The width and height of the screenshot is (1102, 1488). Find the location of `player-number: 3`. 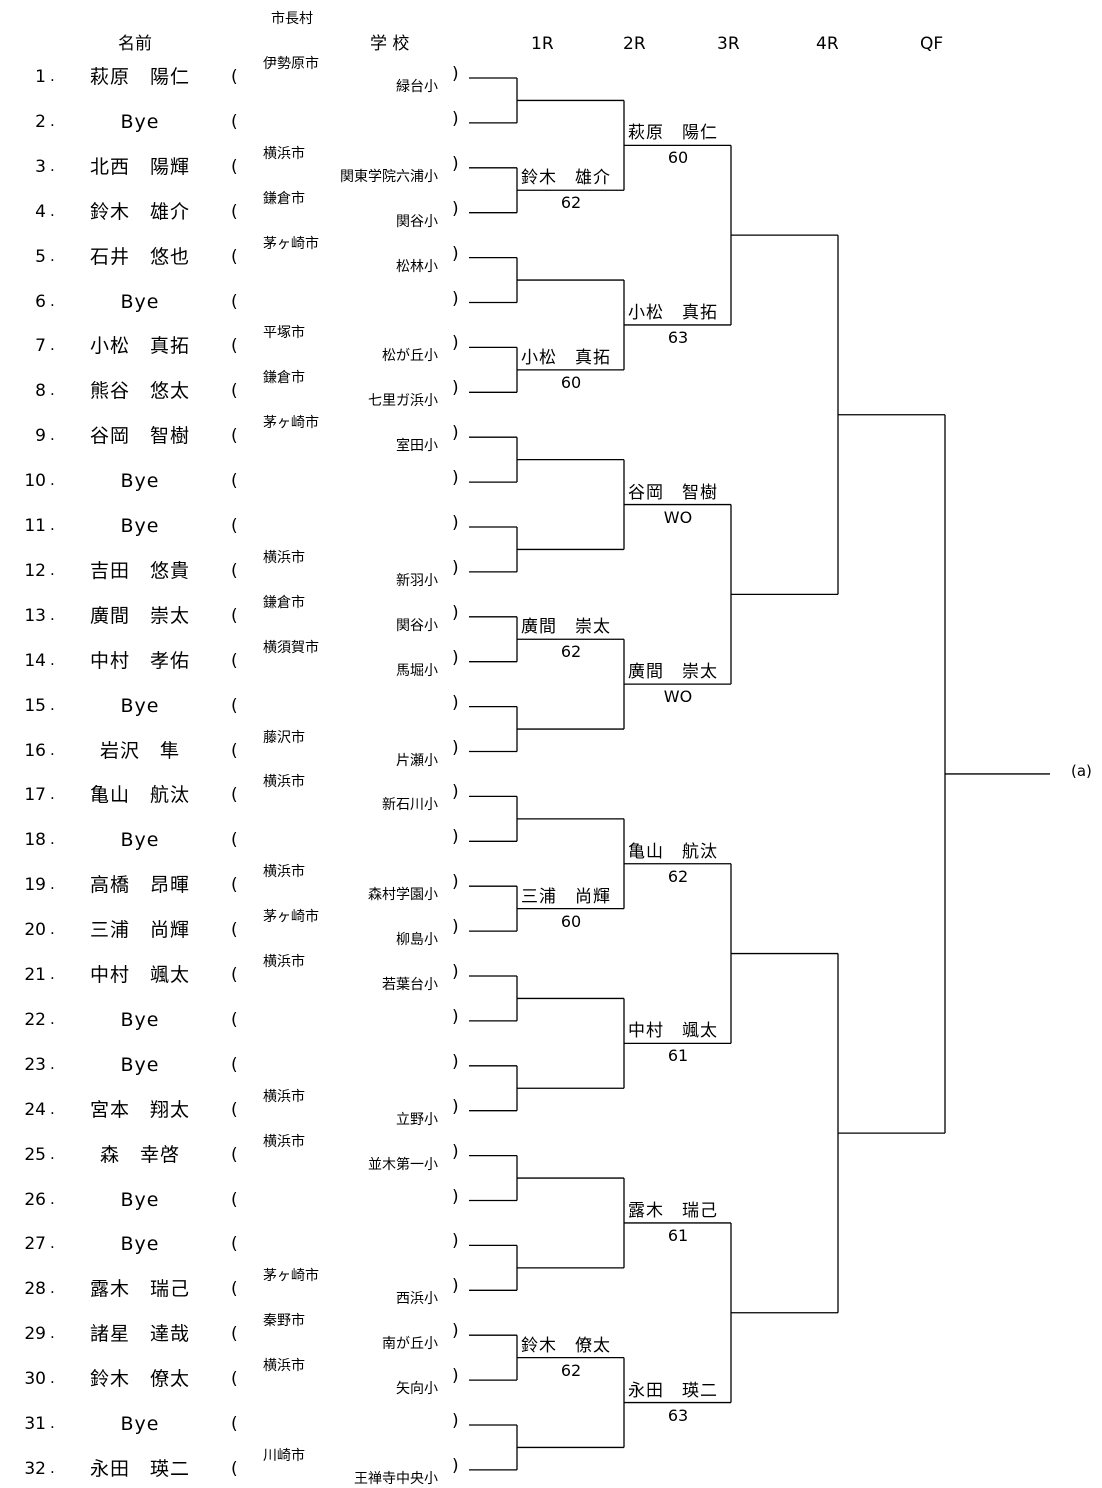

player-number: 3 is located at coordinates (40, 166).